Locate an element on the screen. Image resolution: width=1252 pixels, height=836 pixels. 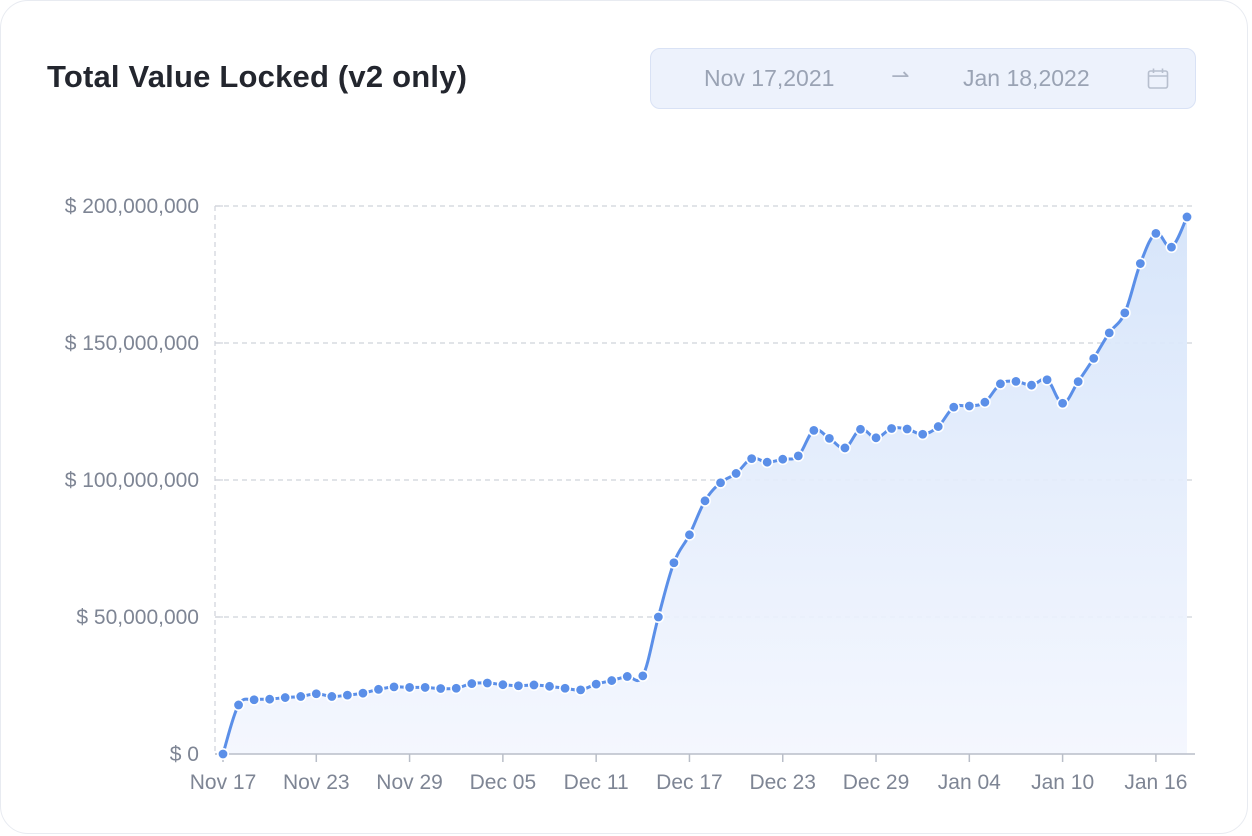
x-tick-label: Nov 29 is located at coordinates (409, 782).